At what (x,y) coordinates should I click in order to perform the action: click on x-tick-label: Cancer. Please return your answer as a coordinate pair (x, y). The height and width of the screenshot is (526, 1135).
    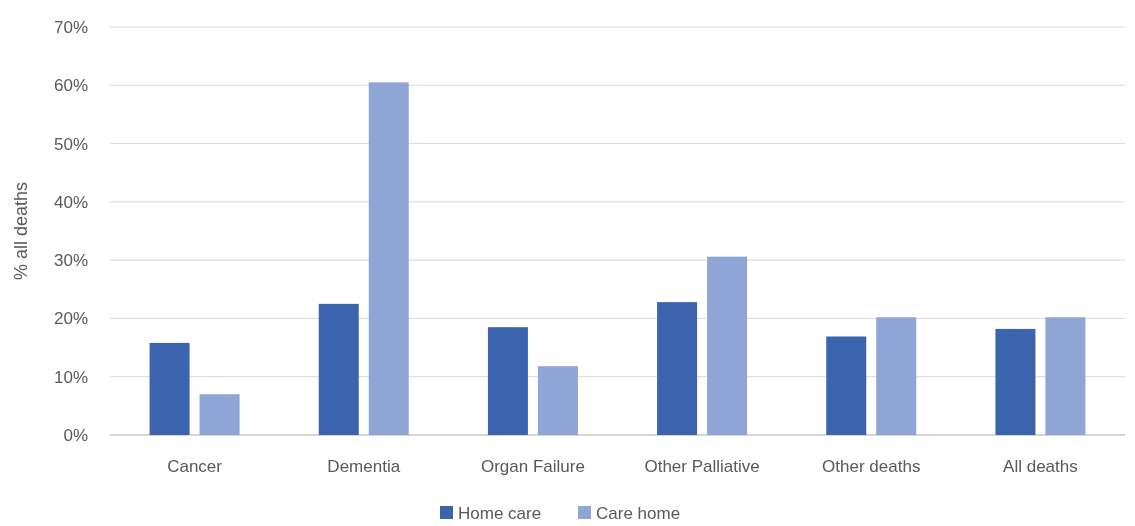
    Looking at the image, I should click on (195, 466).